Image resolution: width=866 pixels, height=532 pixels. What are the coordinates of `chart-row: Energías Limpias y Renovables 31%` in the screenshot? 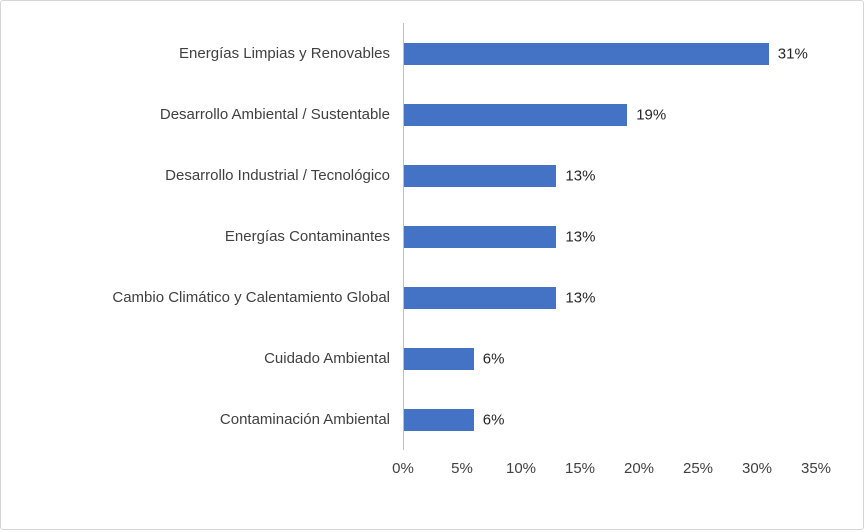 It's located at (432, 53).